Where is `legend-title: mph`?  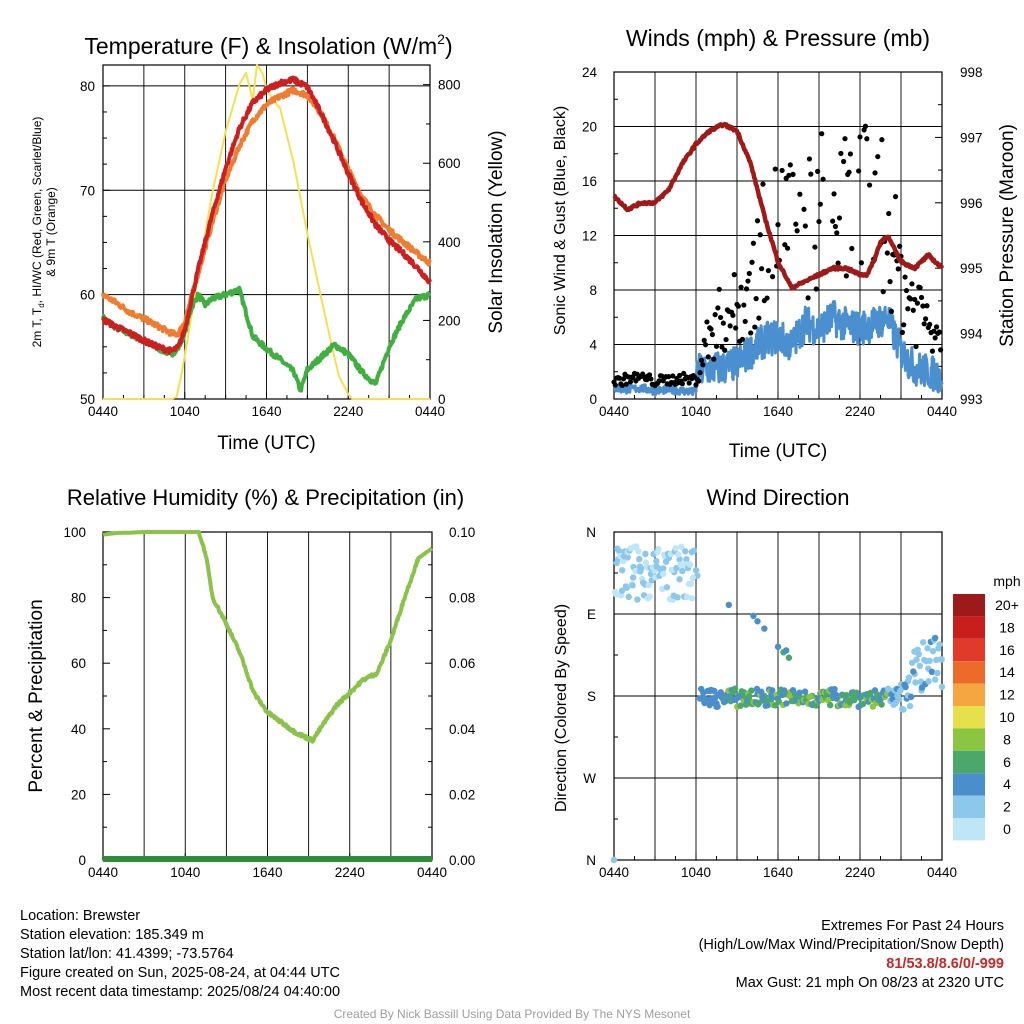 legend-title: mph is located at coordinates (1006, 581).